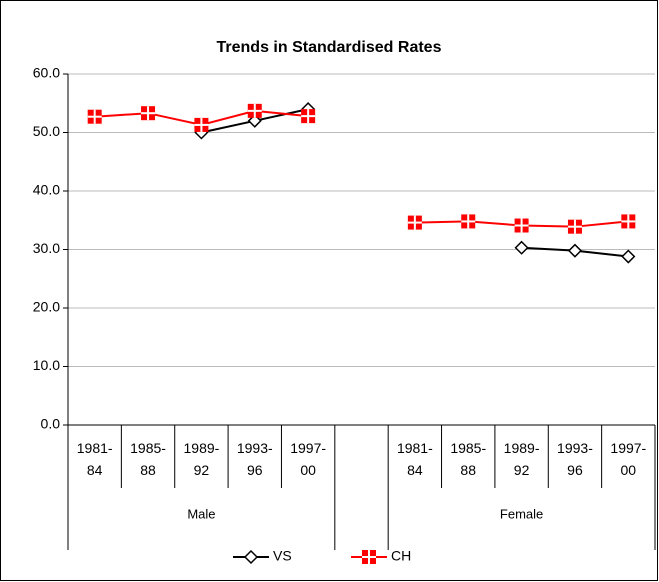  What do you see at coordinates (46, 131) in the screenshot?
I see `y-tick-label: 50.0` at bounding box center [46, 131].